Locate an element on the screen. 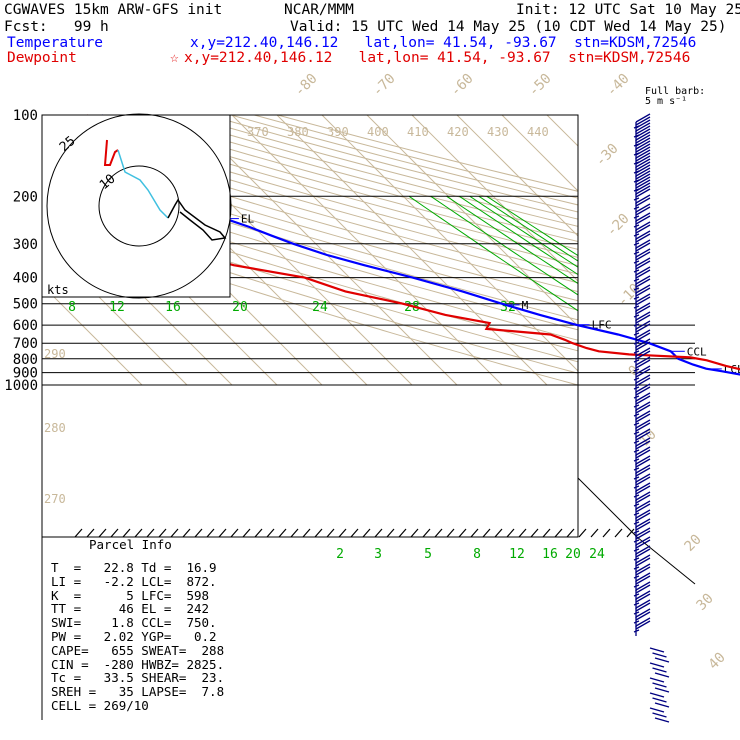 The width and height of the screenshot is (740, 740). dry-adiabat-label: 410 is located at coordinates (418, 132).